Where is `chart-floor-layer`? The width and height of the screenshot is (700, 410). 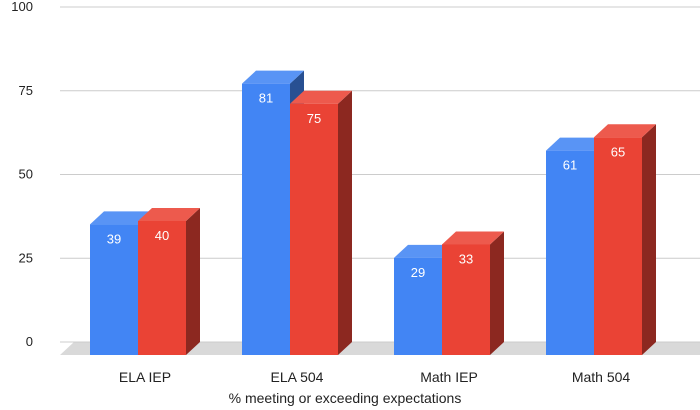 chart-floor-layer is located at coordinates (380, 348).